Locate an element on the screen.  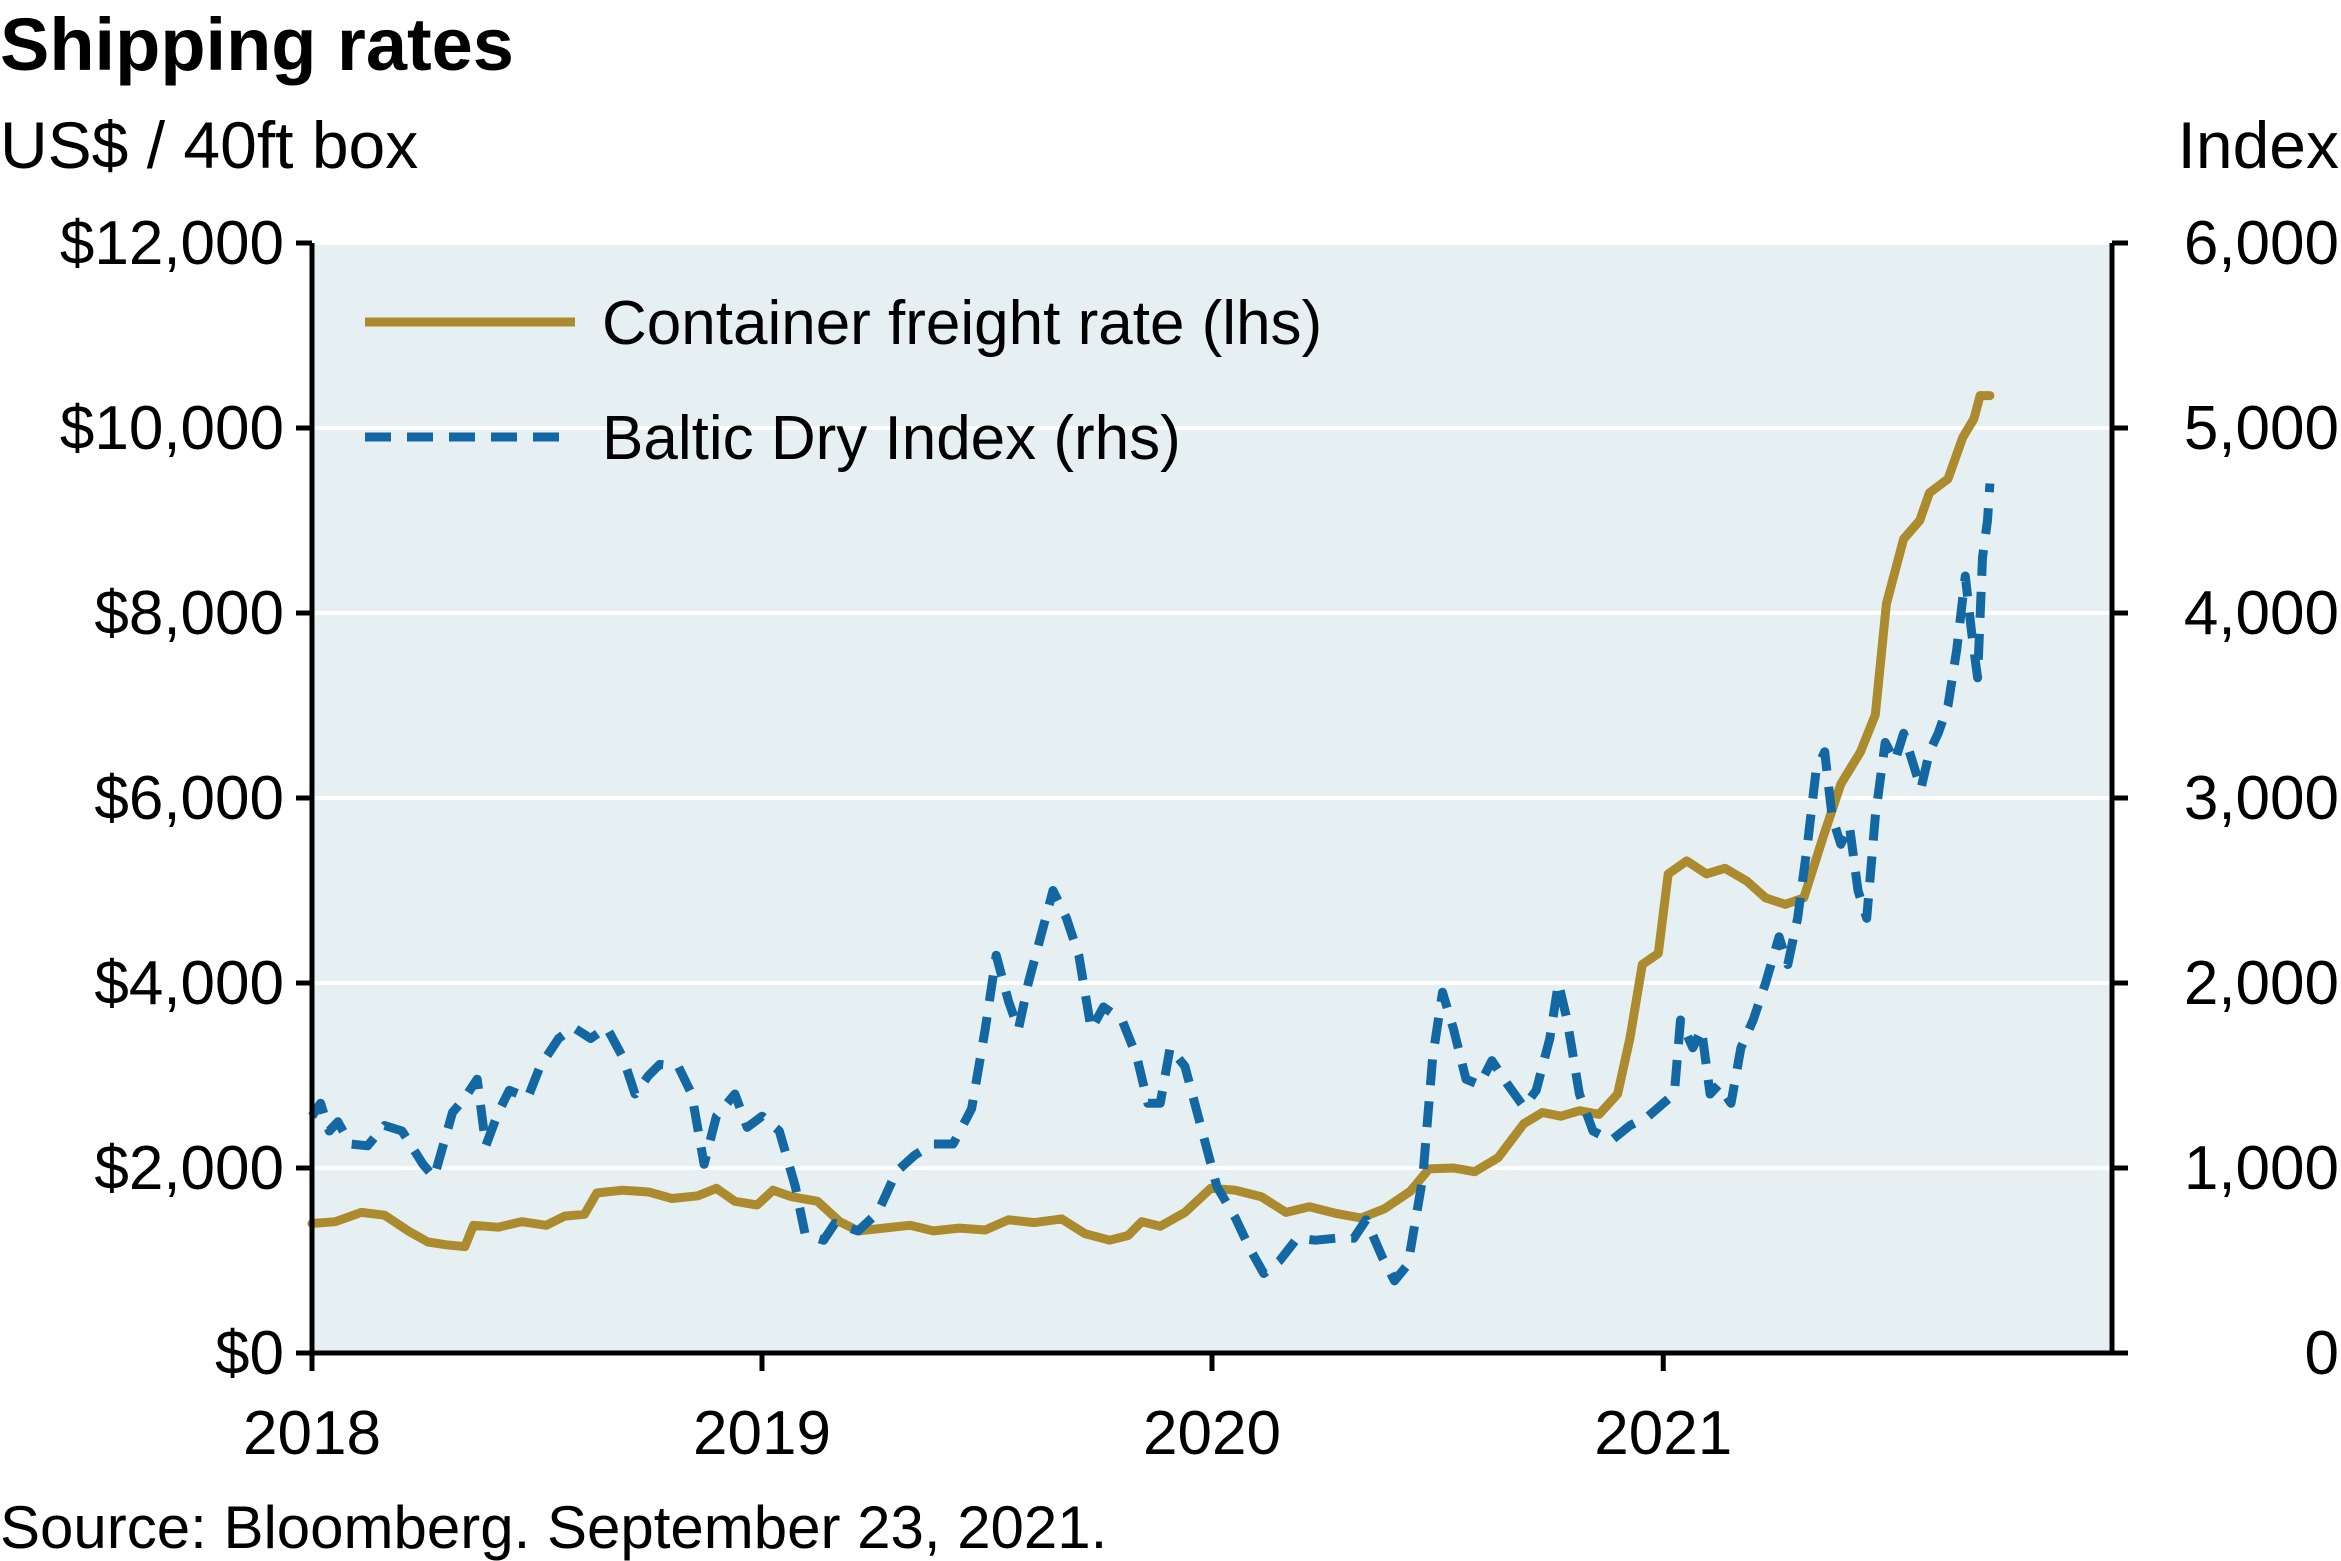
left-tick-label: $0 is located at coordinates (249, 1353).